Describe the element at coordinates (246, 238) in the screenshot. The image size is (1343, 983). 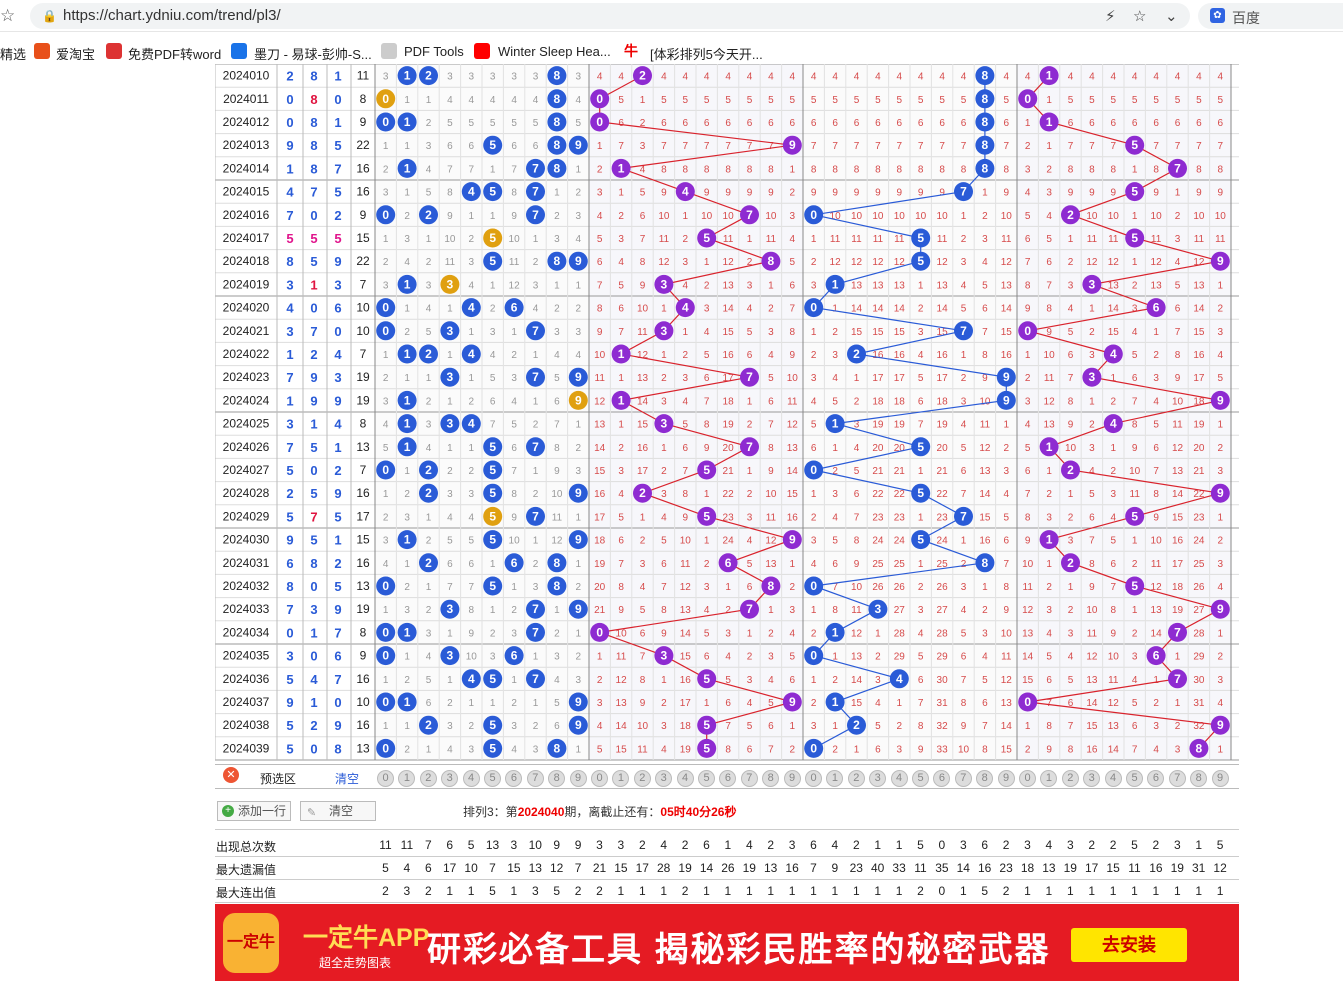
I see `issue-date: 2024017` at that location.